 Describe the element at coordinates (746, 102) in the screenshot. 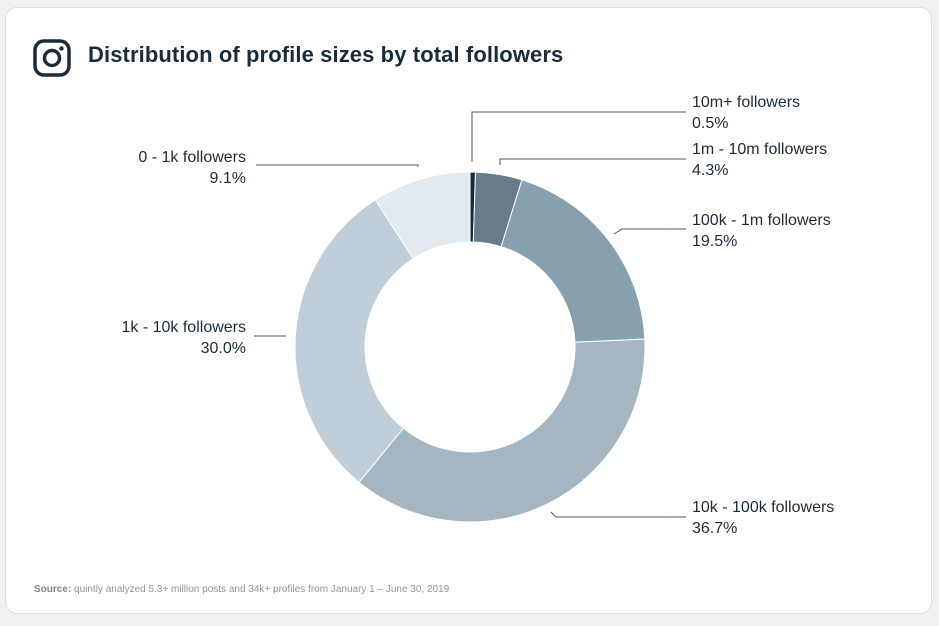

I see `slice-label-10m-followers: 10m+ followers` at that location.